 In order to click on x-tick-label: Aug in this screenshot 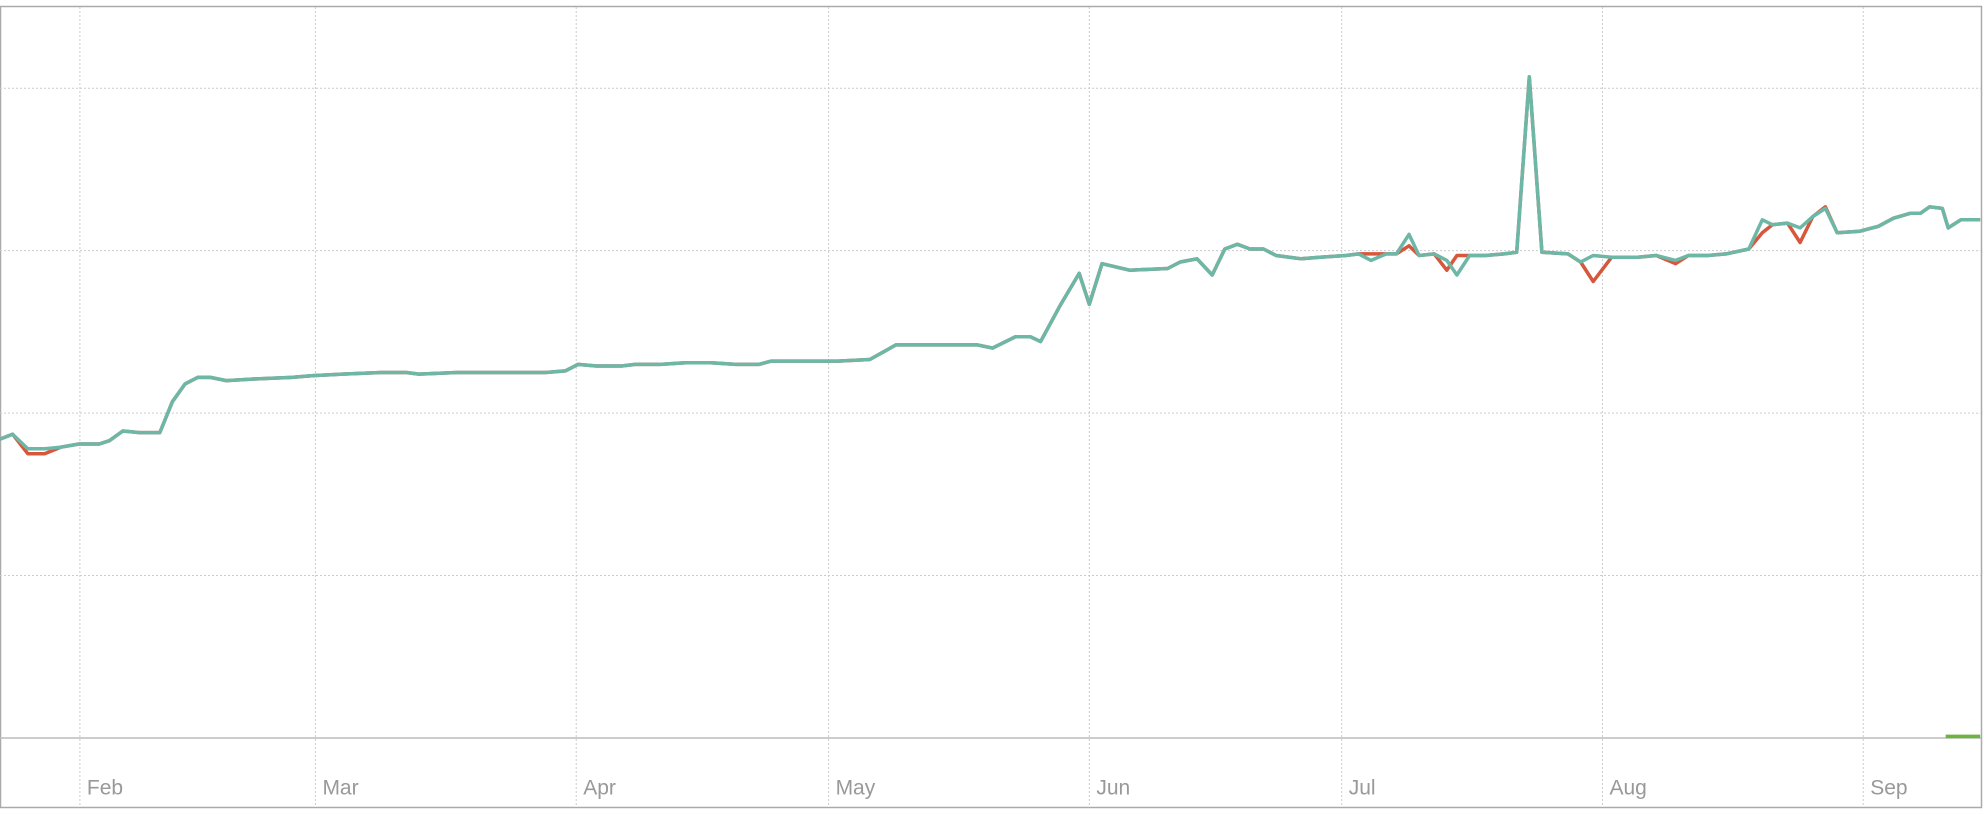, I will do `click(1627, 788)`.